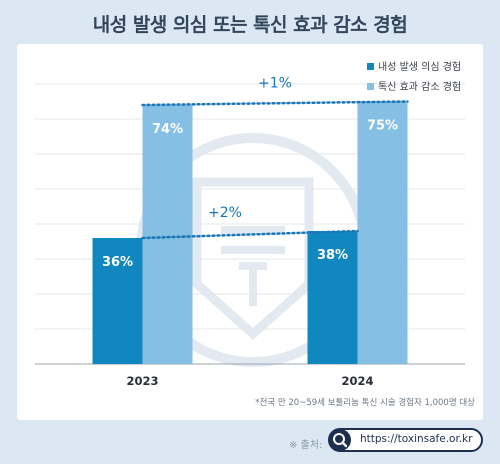 The image size is (500, 464). Describe the element at coordinates (357, 381) in the screenshot. I see `x-tick-label: 2024` at that location.